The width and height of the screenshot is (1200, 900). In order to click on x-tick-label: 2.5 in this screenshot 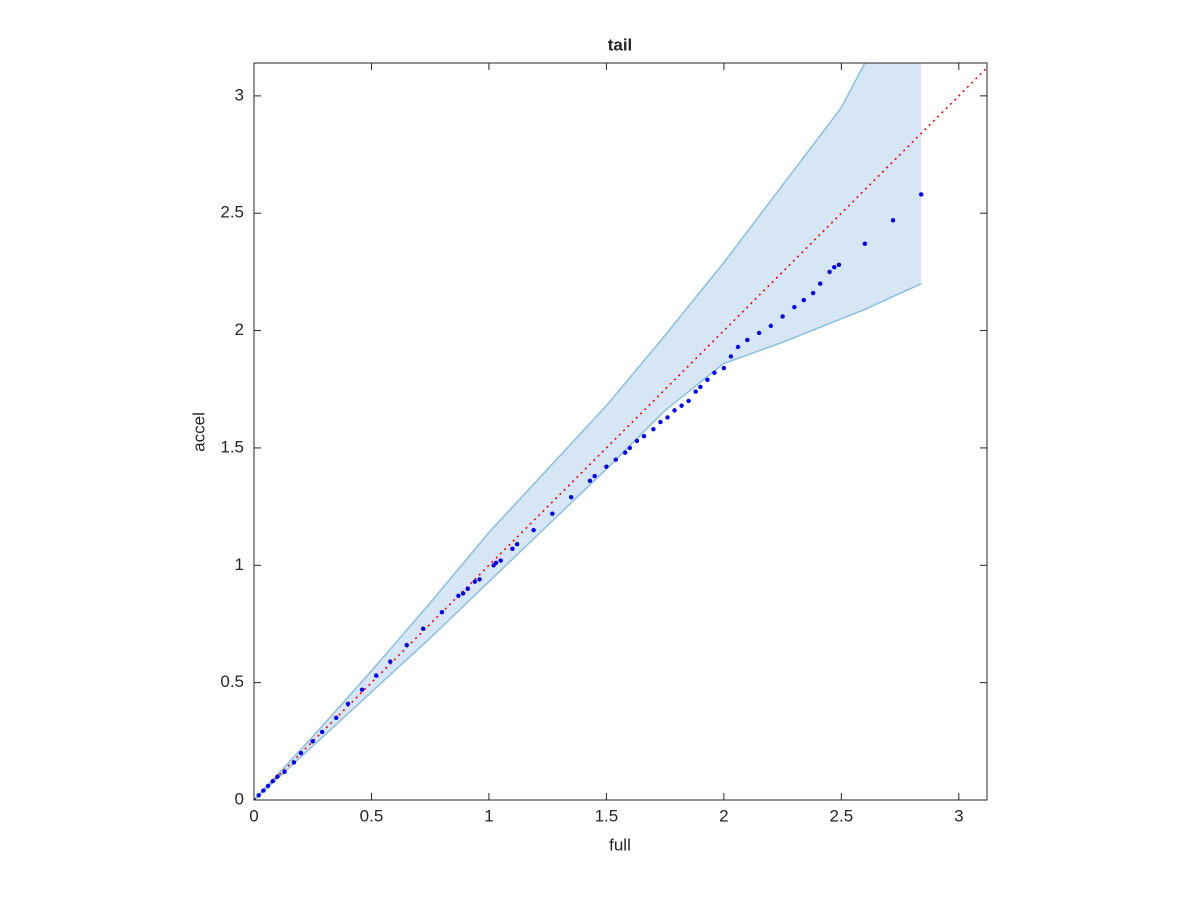, I will do `click(842, 815)`.